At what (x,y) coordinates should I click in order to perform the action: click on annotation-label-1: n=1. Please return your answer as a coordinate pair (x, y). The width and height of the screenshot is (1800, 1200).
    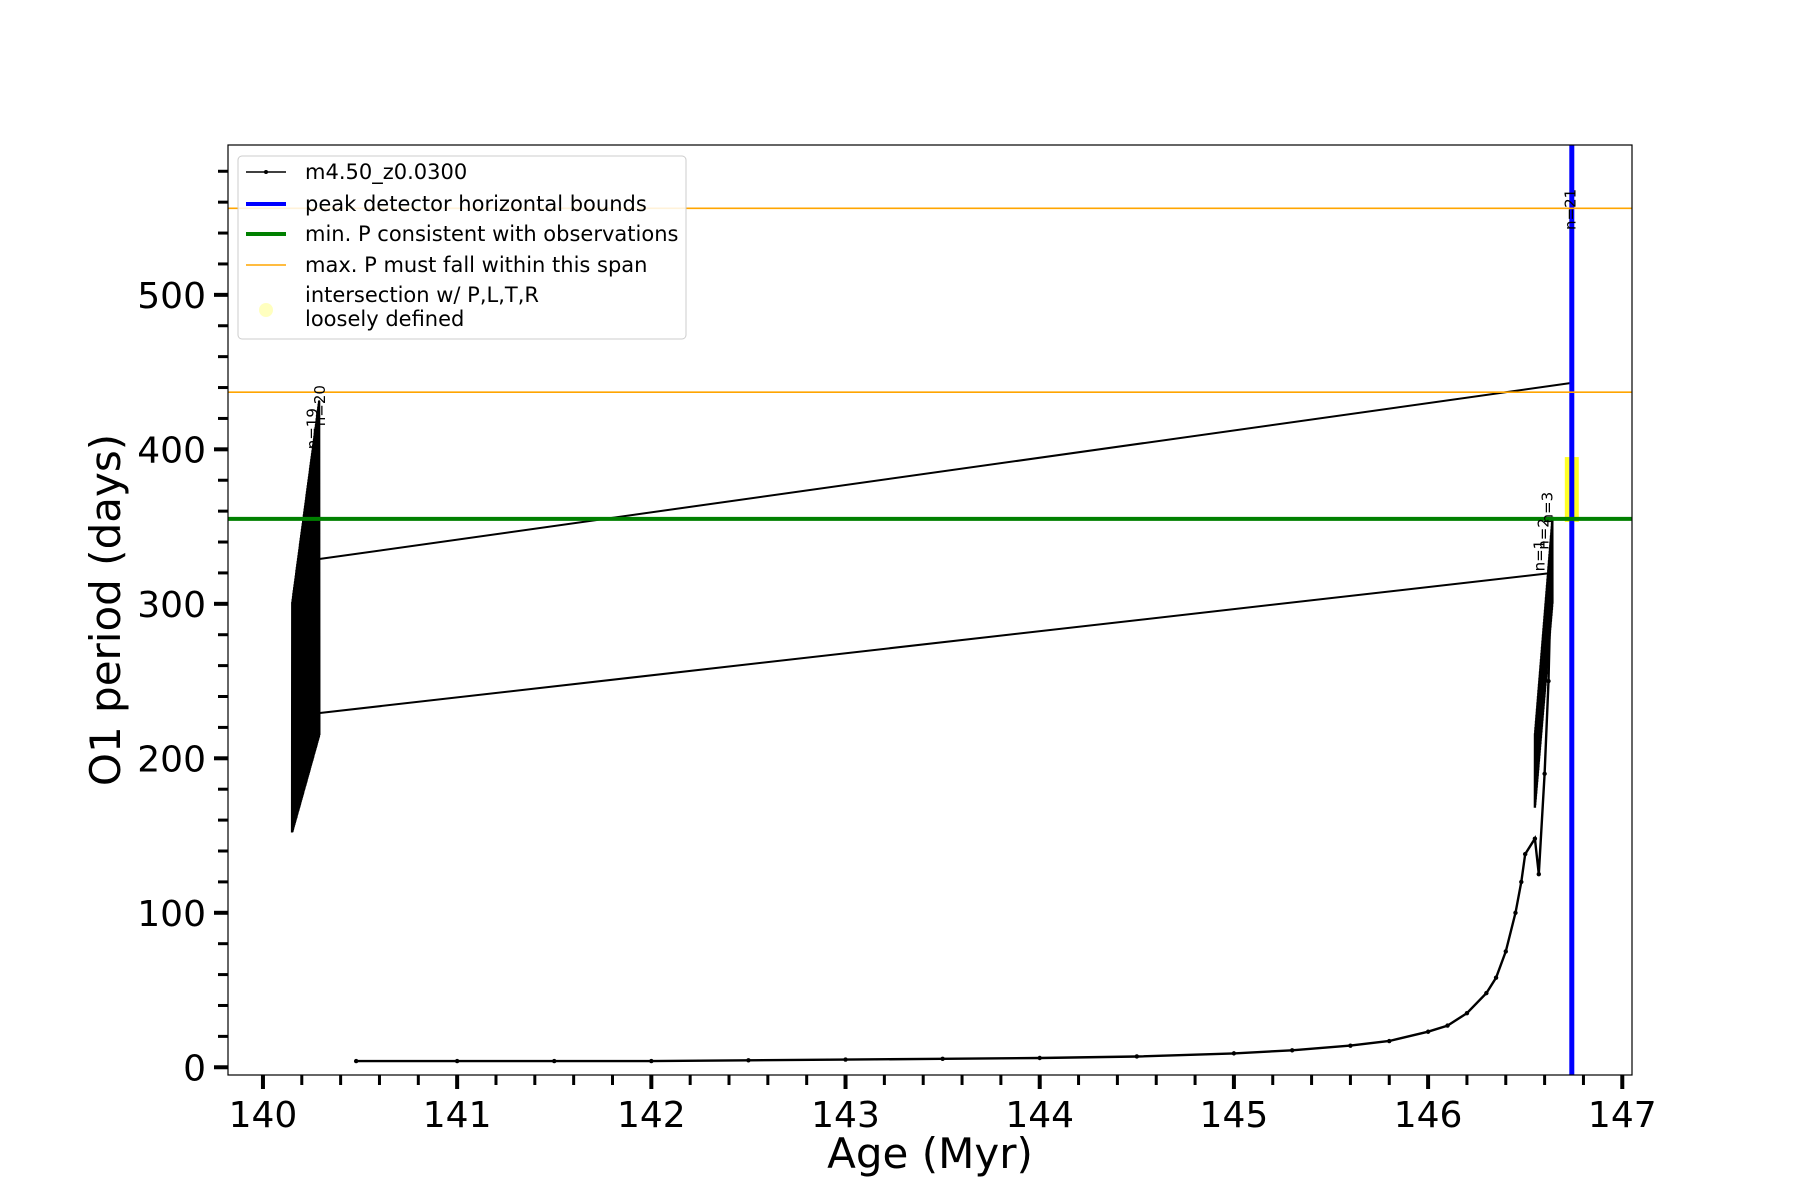
    Looking at the image, I should click on (1540, 556).